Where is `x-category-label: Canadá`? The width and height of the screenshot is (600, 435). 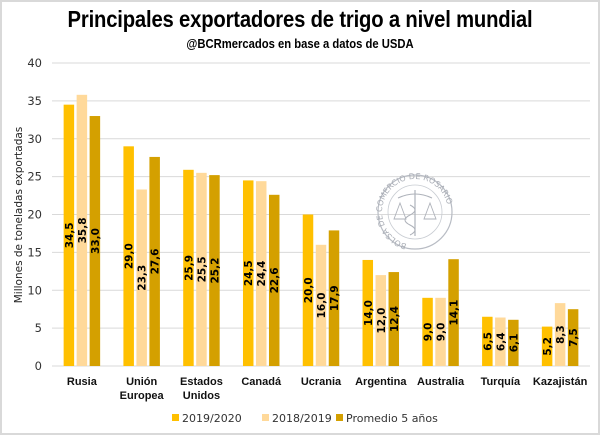
x-category-label: Canadá is located at coordinates (261, 382).